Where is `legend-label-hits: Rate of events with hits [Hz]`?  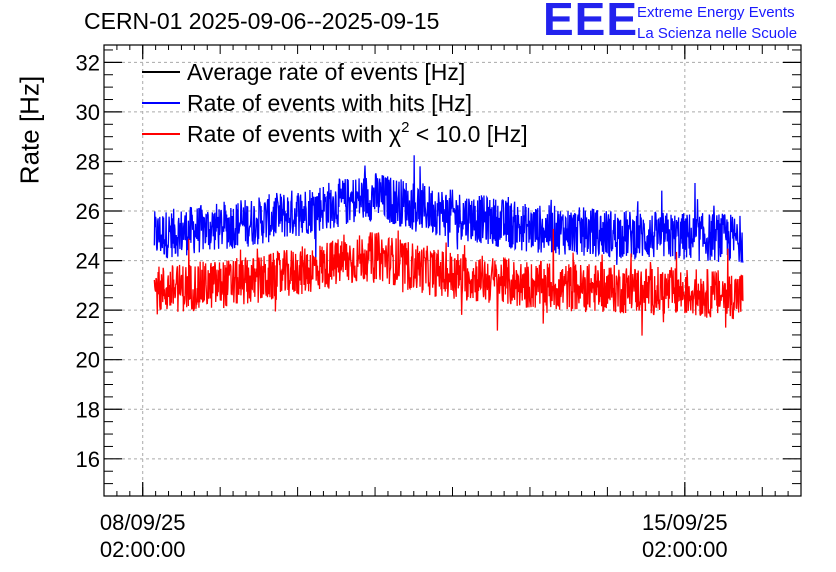
legend-label-hits: Rate of events with hits [Hz] is located at coordinates (329, 103).